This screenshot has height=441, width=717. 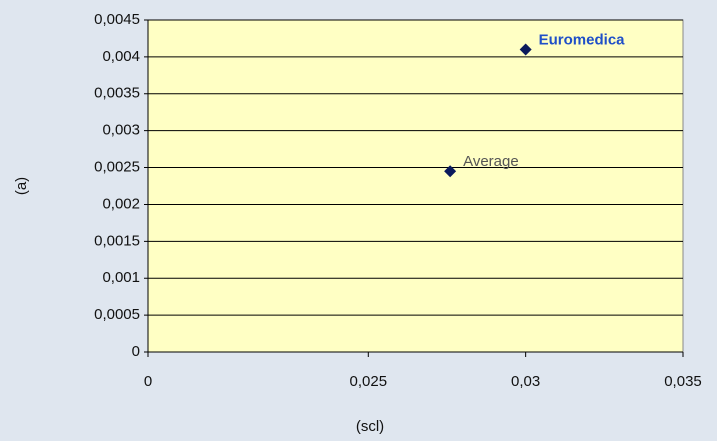 What do you see at coordinates (136, 351) in the screenshot?
I see `y-tick-label: 0` at bounding box center [136, 351].